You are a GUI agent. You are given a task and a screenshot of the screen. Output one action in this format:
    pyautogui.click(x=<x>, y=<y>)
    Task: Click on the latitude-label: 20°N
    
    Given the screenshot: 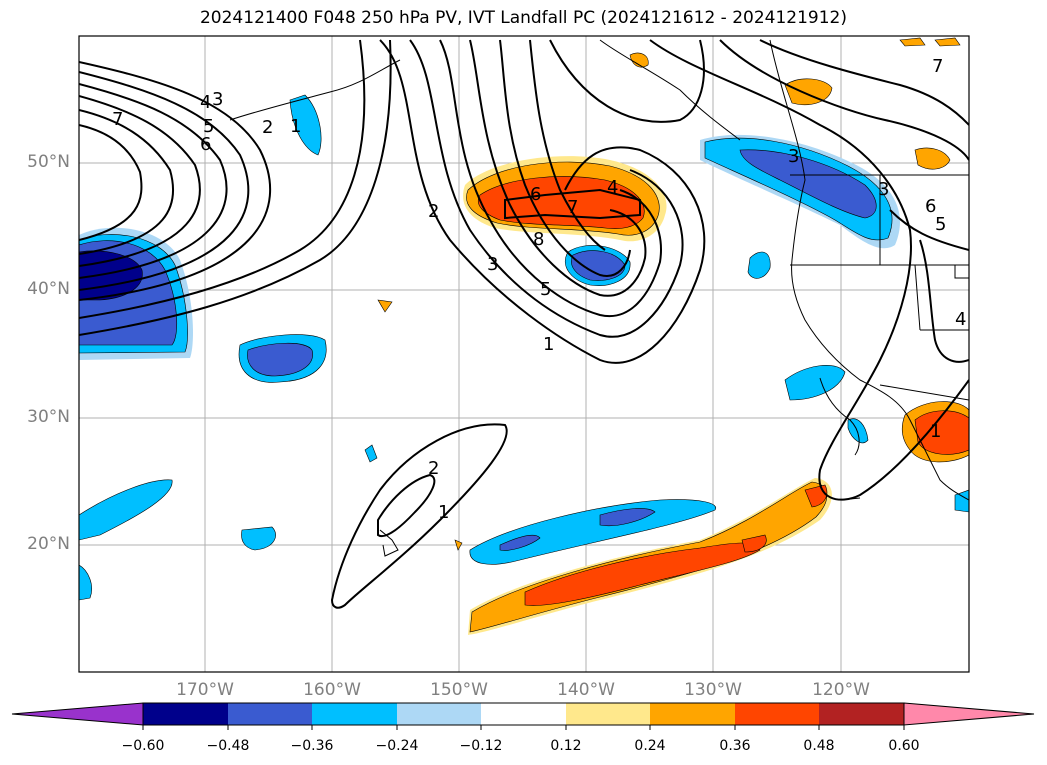 What is the action you would take?
    pyautogui.click(x=48, y=544)
    